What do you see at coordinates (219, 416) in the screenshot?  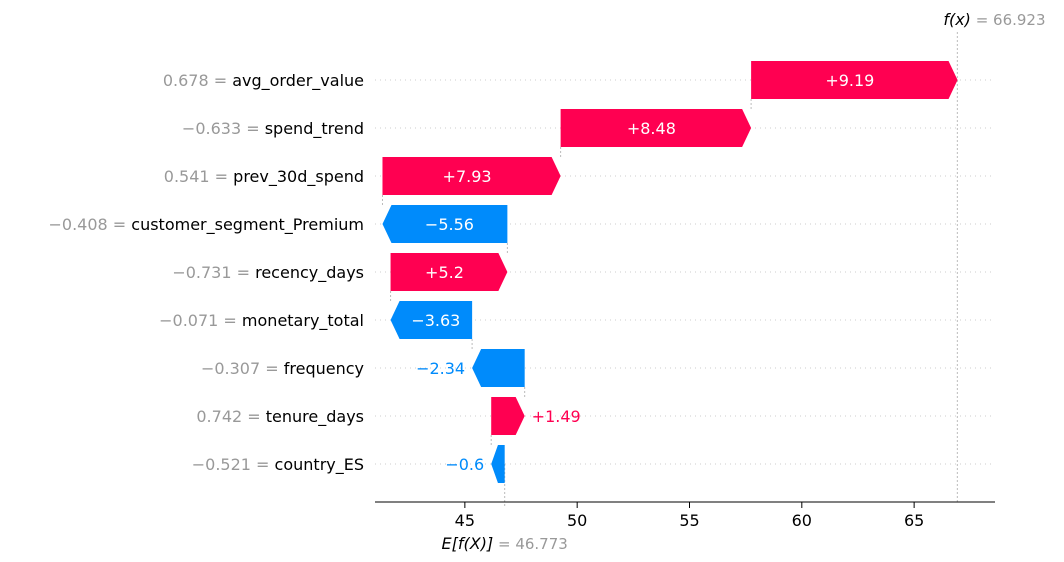 I see `feature-value: 0.742` at bounding box center [219, 416].